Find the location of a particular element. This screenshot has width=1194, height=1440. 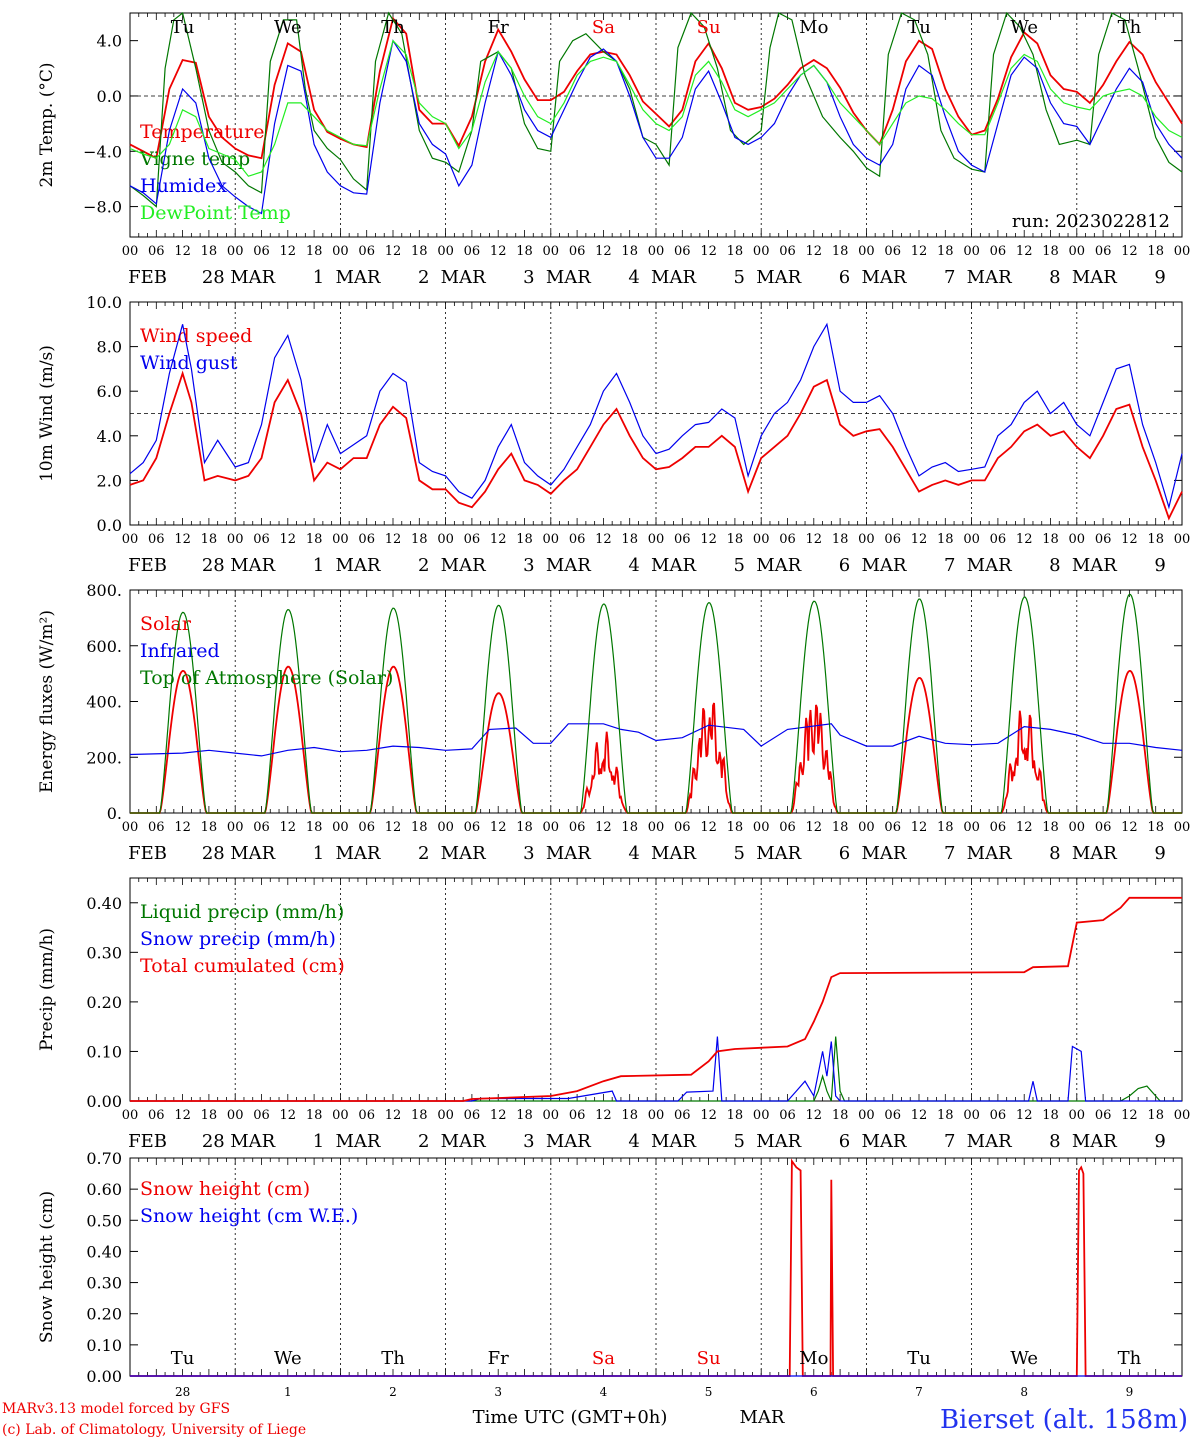

run-label: run: 2023022812 is located at coordinates (1091, 221).